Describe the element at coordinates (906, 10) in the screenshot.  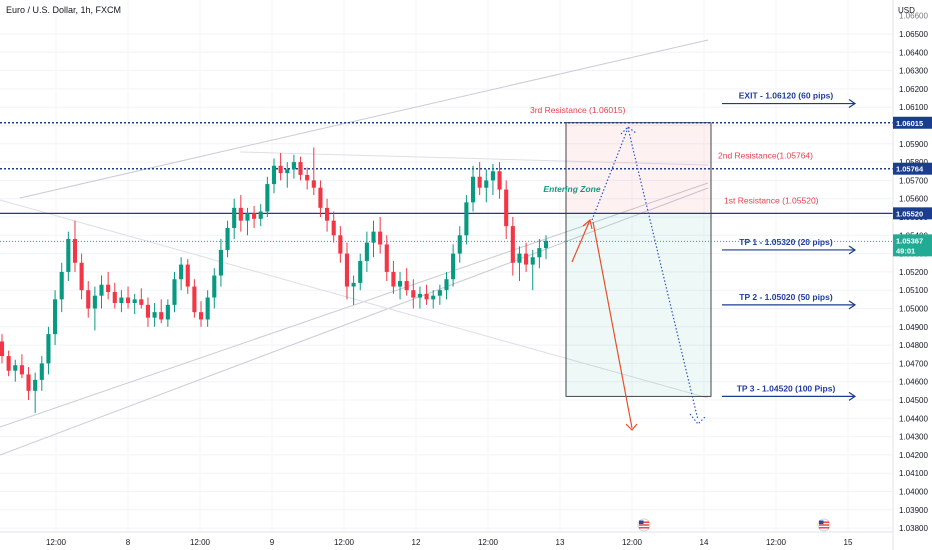
I see `currency-label: USD` at that location.